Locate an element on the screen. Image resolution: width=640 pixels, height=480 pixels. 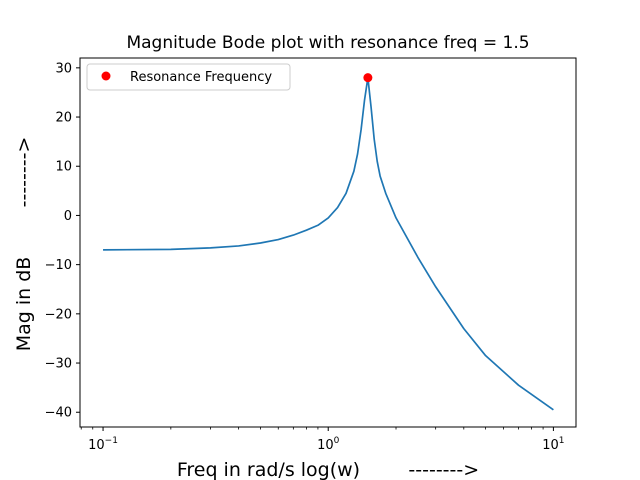
x-tick-label: 10⁻¹ is located at coordinates (103, 444).